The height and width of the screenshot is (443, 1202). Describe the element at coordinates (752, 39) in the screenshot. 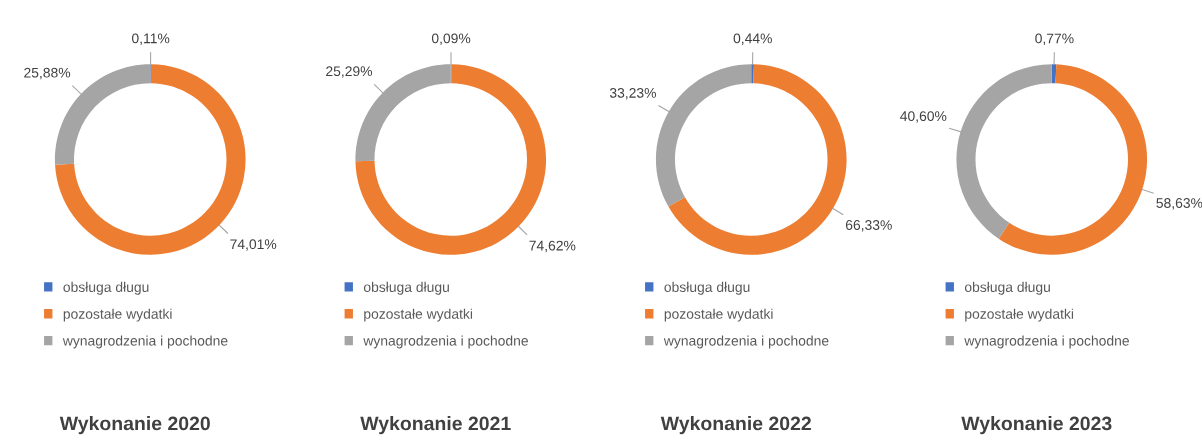

I see `data-label: 0,44%` at that location.